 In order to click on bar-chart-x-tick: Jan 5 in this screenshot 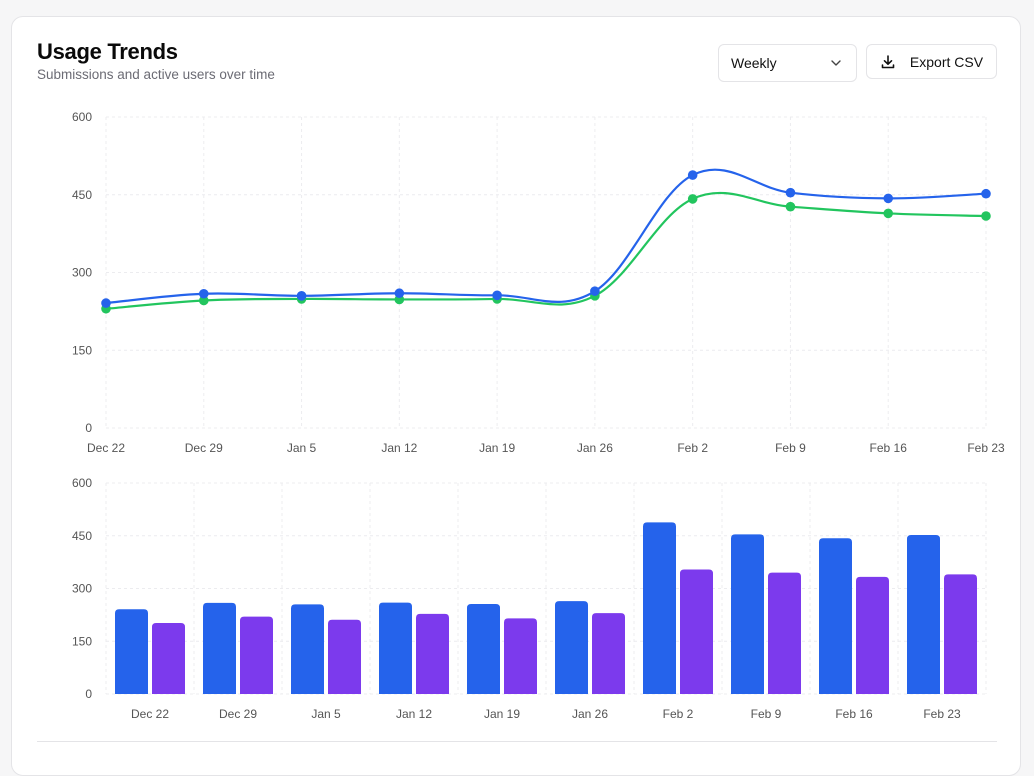, I will do `click(326, 714)`.